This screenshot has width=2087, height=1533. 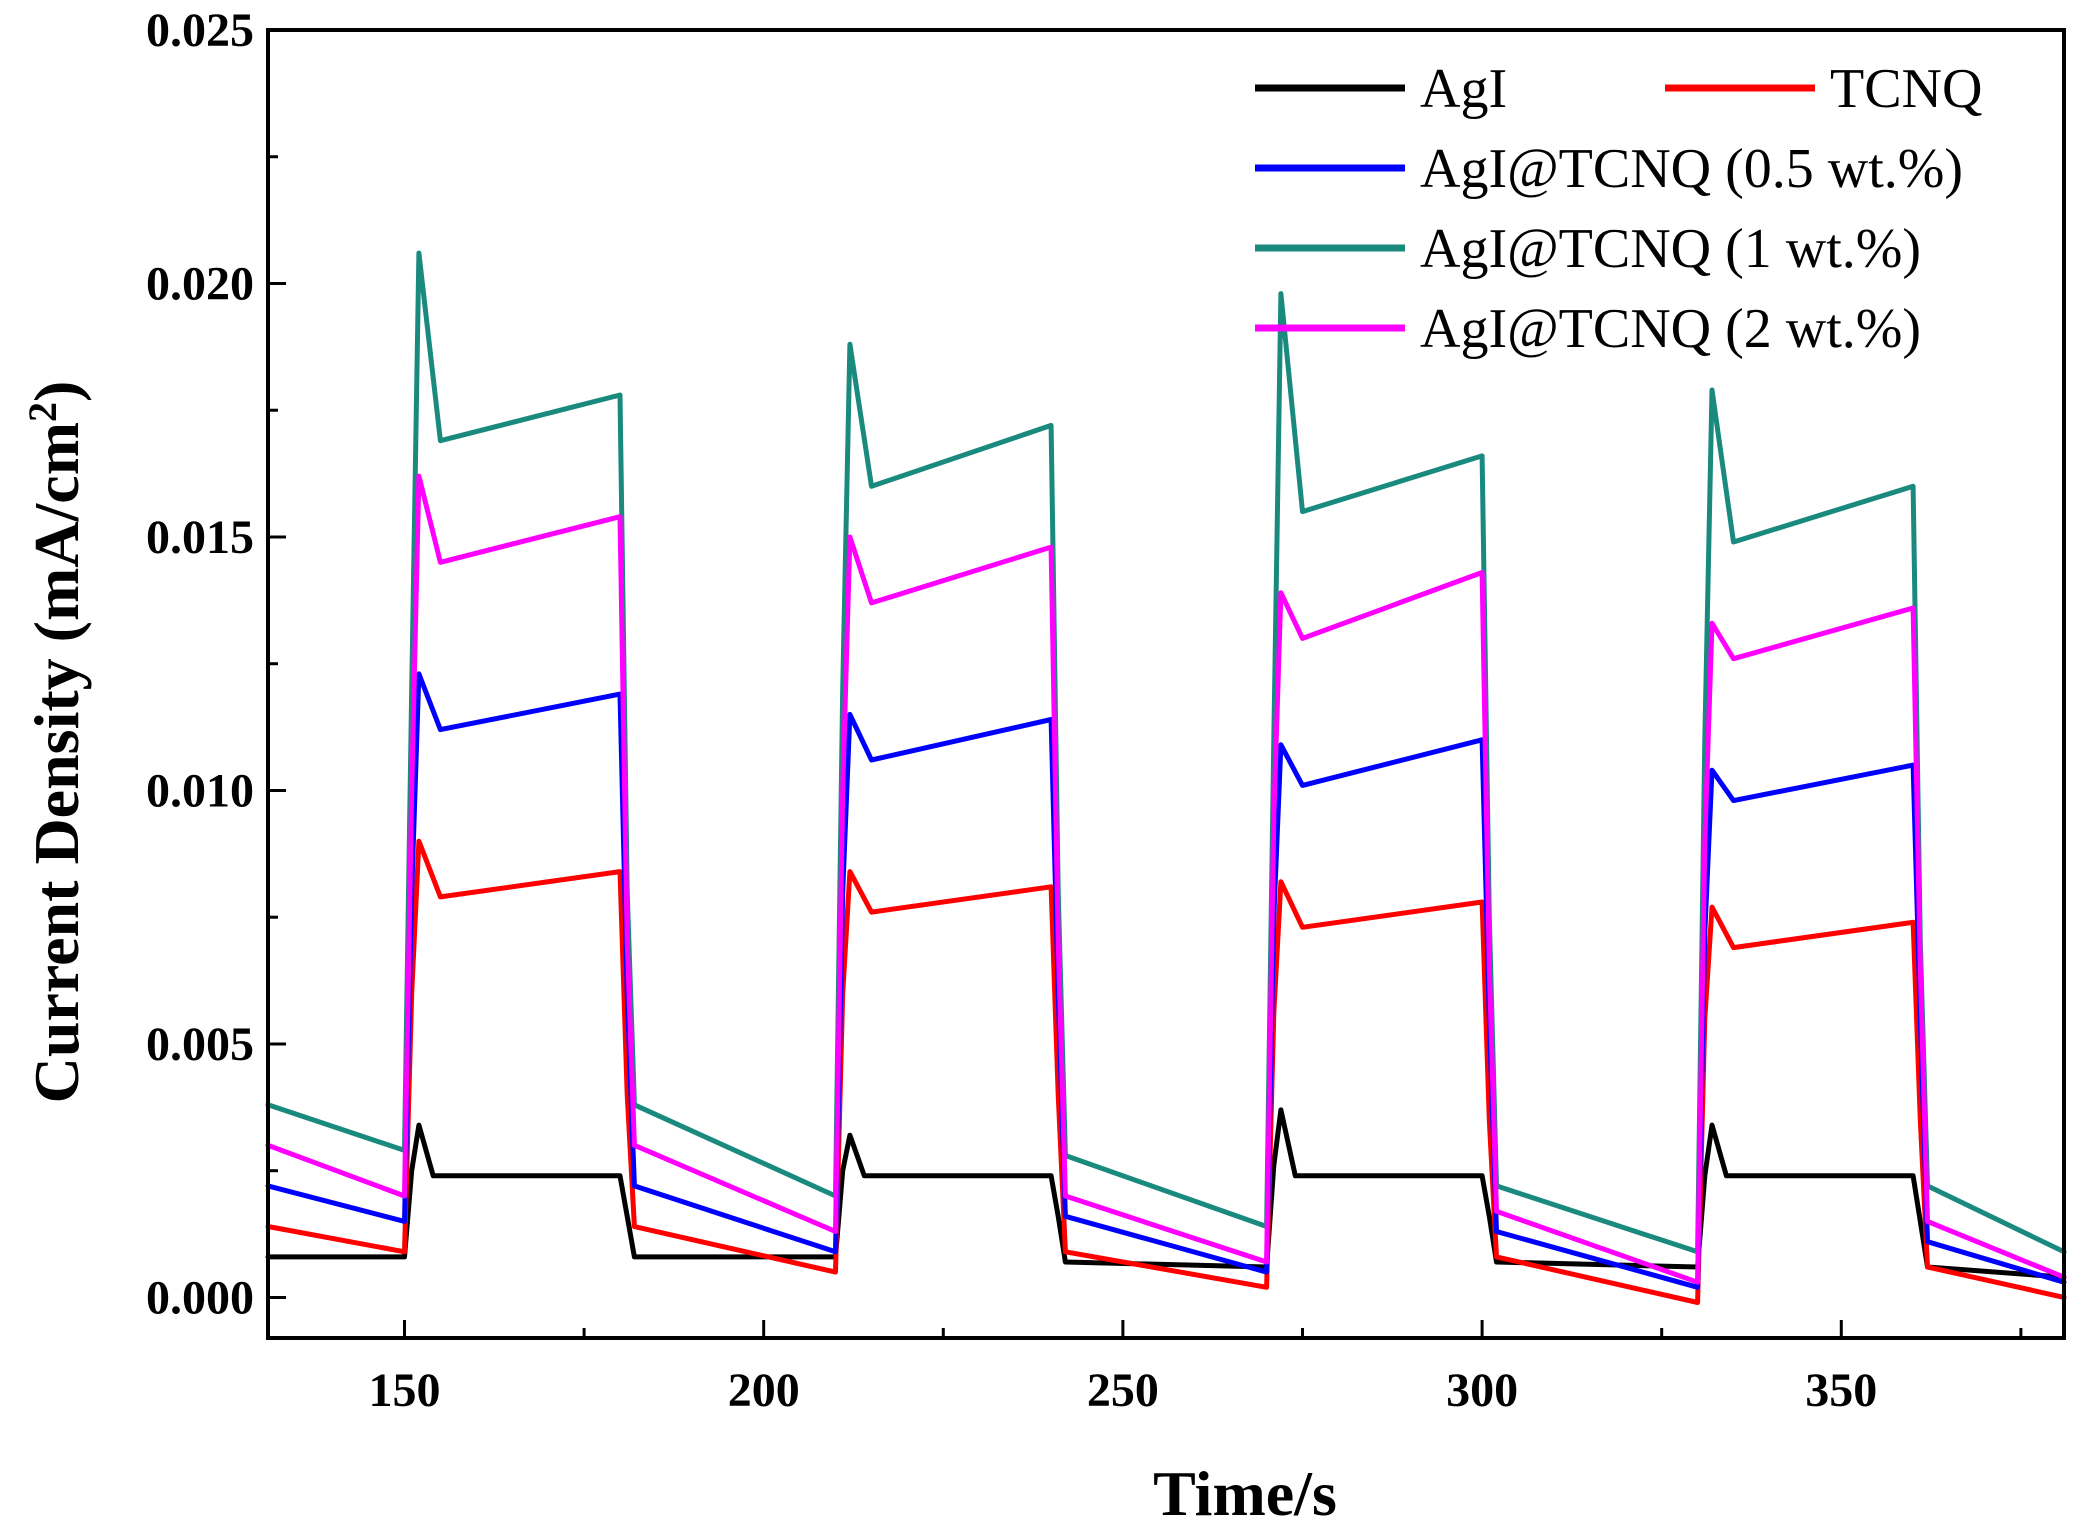 I want to click on y-tick-label: 0.010, so click(x=200, y=790).